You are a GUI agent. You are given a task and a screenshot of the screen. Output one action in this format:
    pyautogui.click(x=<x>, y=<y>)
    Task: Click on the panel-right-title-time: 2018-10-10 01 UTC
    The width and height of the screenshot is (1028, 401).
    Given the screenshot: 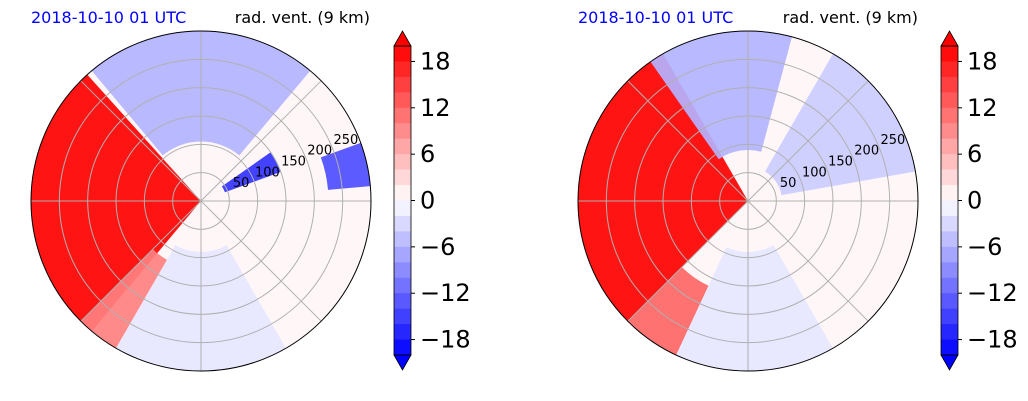 What is the action you would take?
    pyautogui.click(x=655, y=17)
    